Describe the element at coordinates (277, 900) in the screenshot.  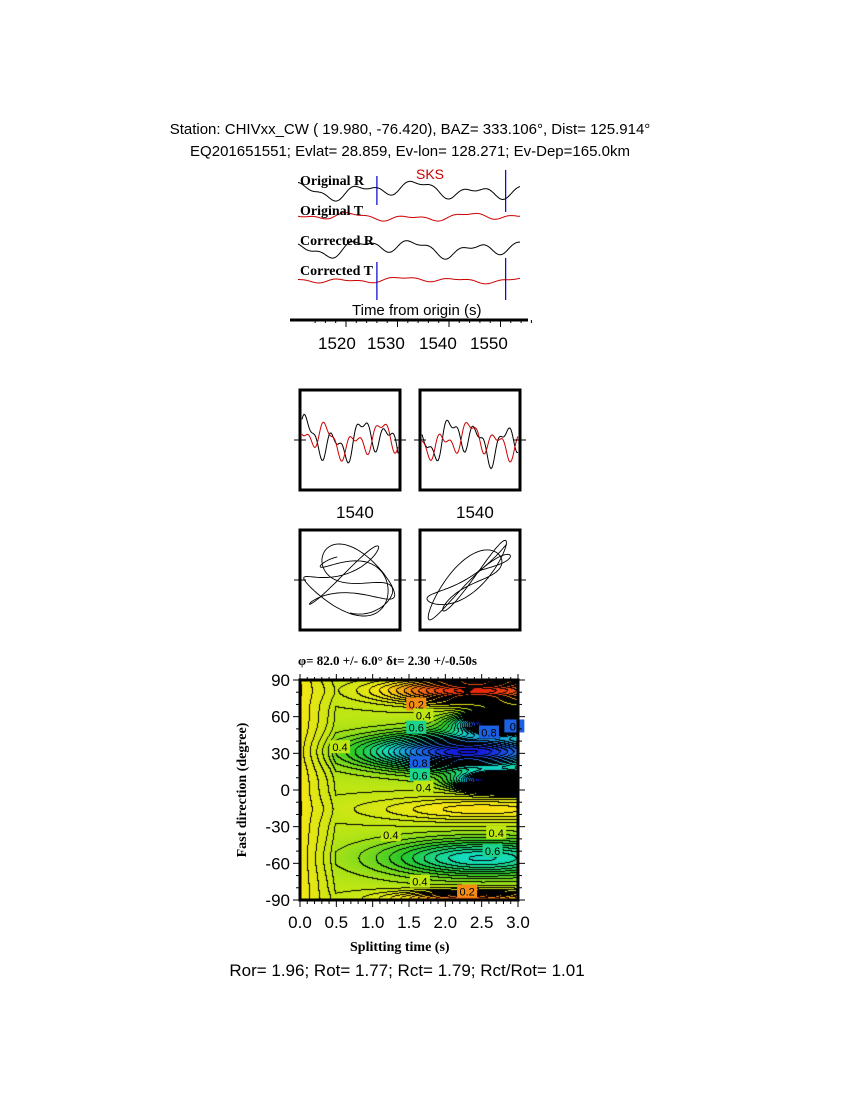
I see `y-tick-label: -90` at that location.